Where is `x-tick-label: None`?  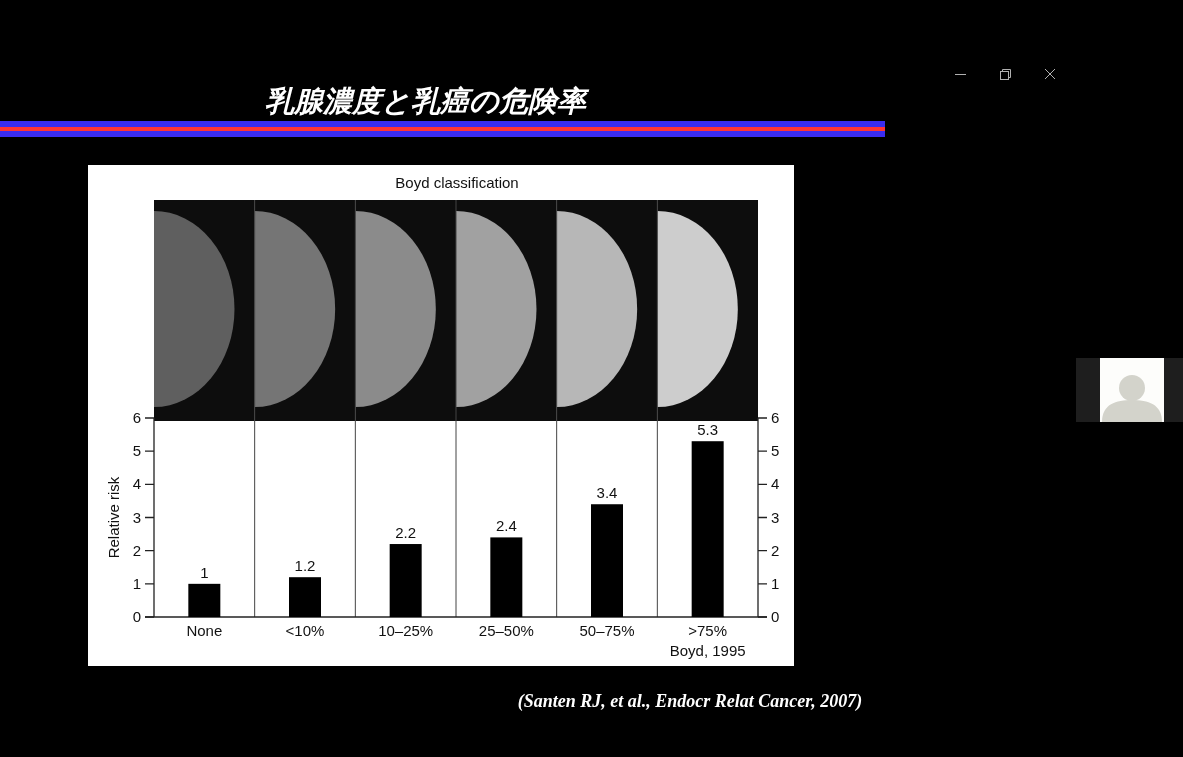
x-tick-label: None is located at coordinates (204, 630).